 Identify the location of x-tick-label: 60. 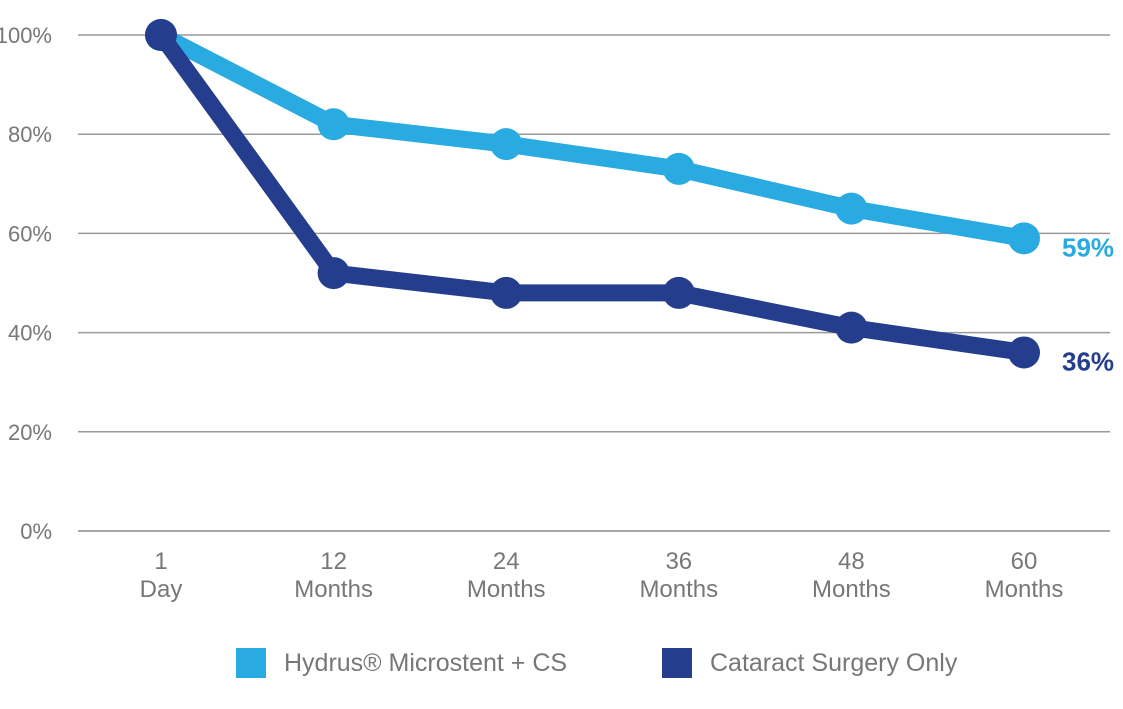
(1024, 561).